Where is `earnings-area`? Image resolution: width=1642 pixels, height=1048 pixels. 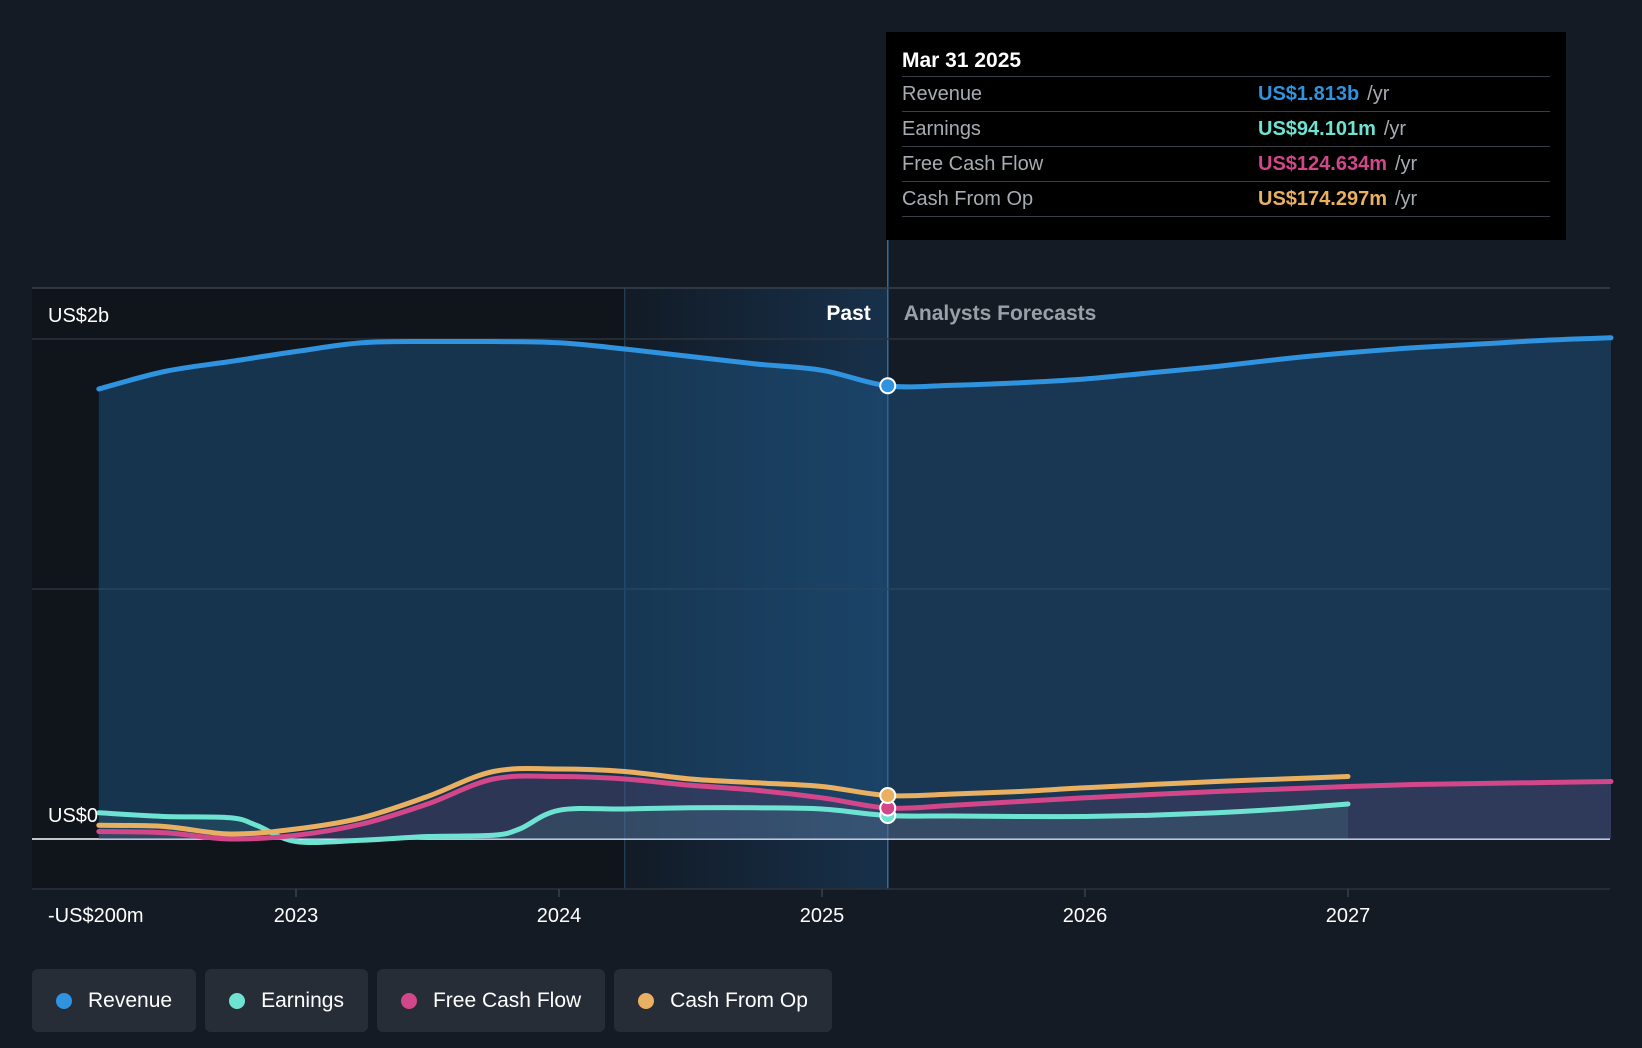
earnings-area is located at coordinates (723, 823).